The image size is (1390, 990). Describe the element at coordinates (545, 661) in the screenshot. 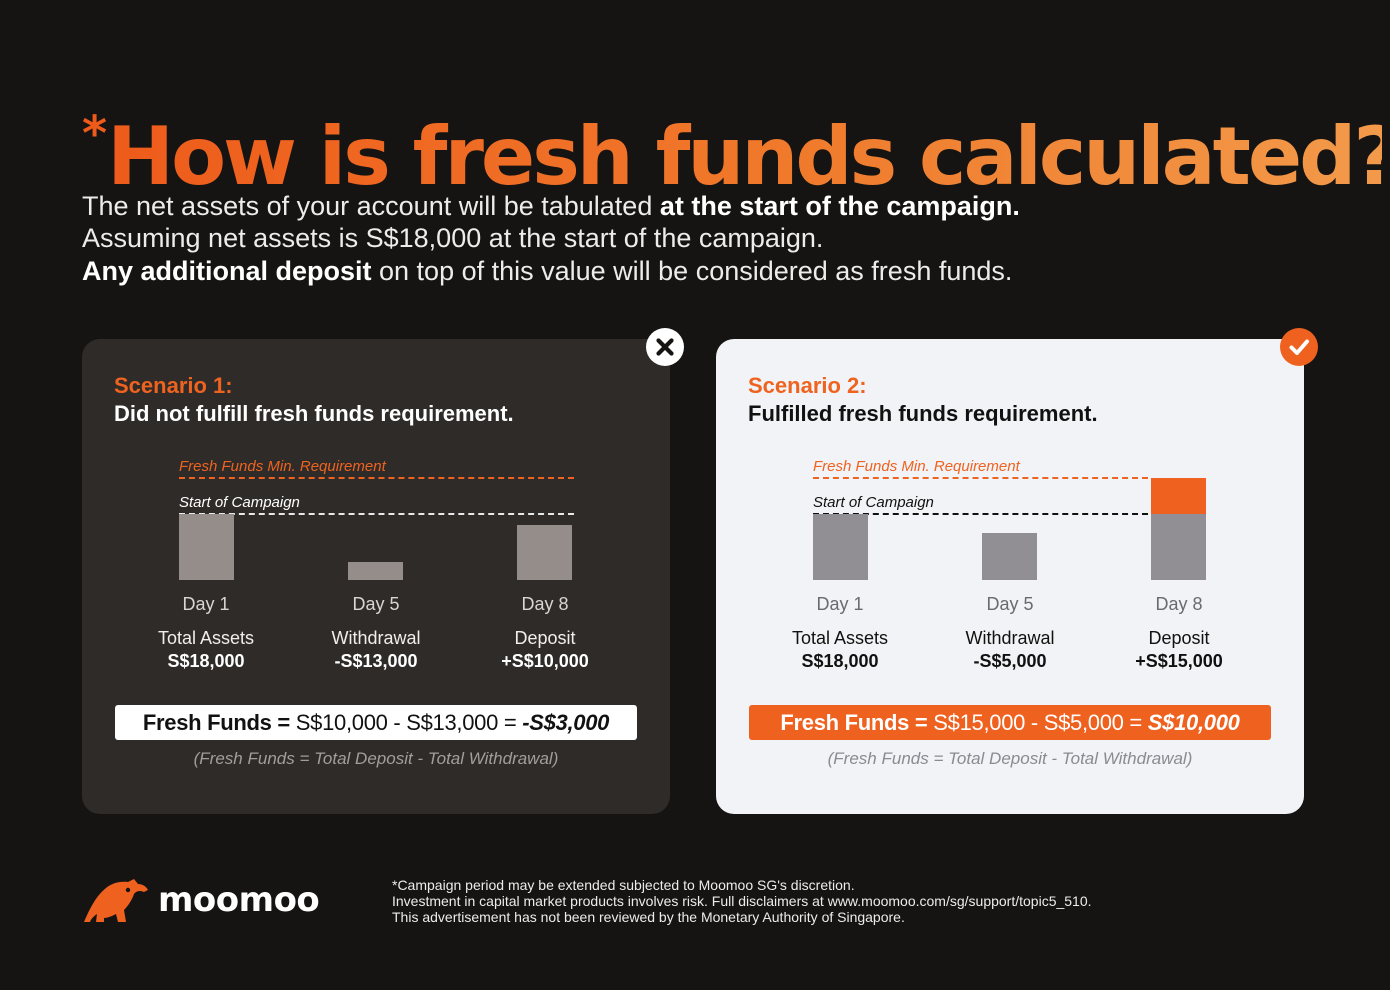

I see `amount-label: +S$10,000` at that location.